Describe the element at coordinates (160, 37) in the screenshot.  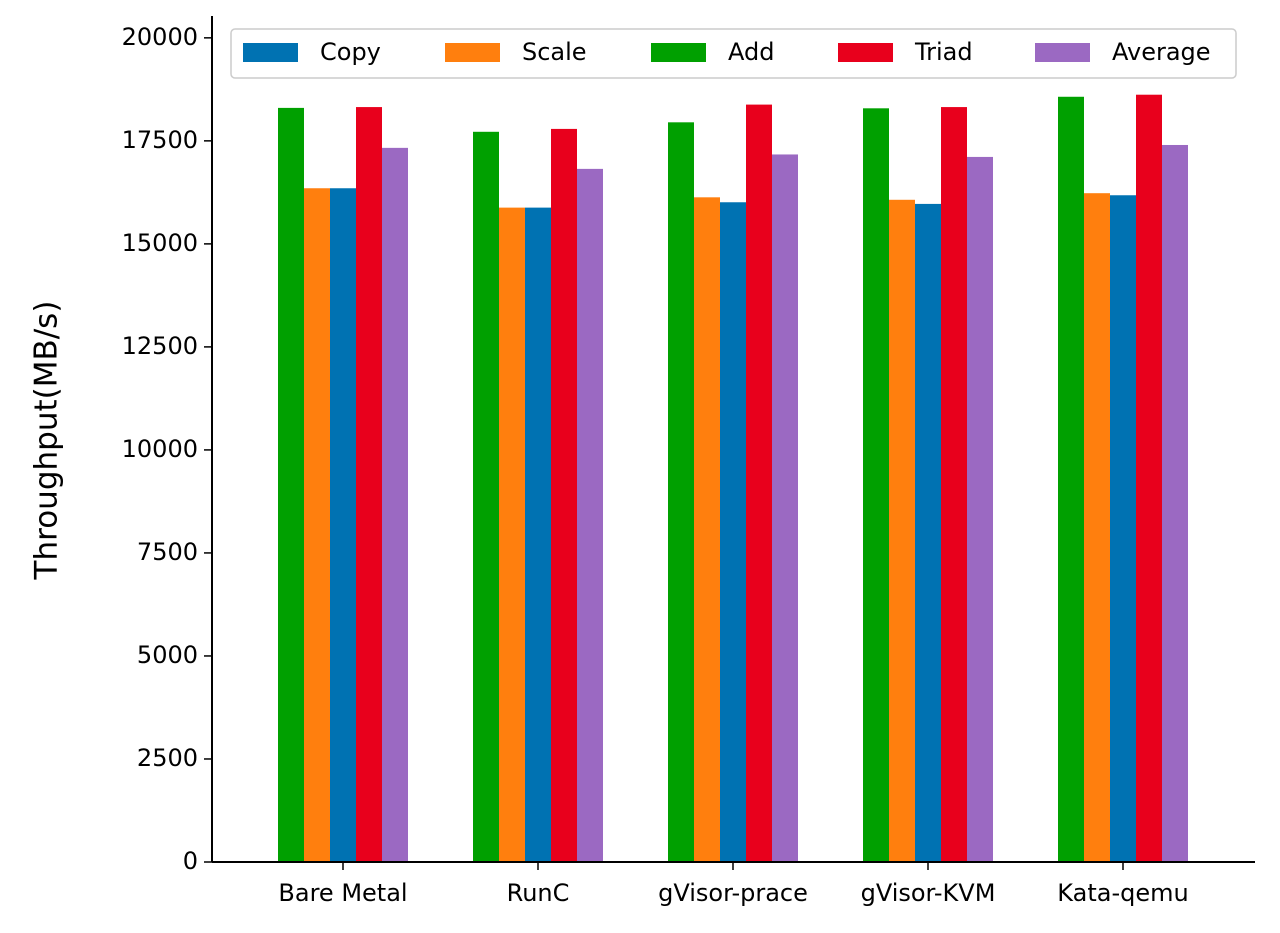
I see `y-tick-label: 20000` at that location.